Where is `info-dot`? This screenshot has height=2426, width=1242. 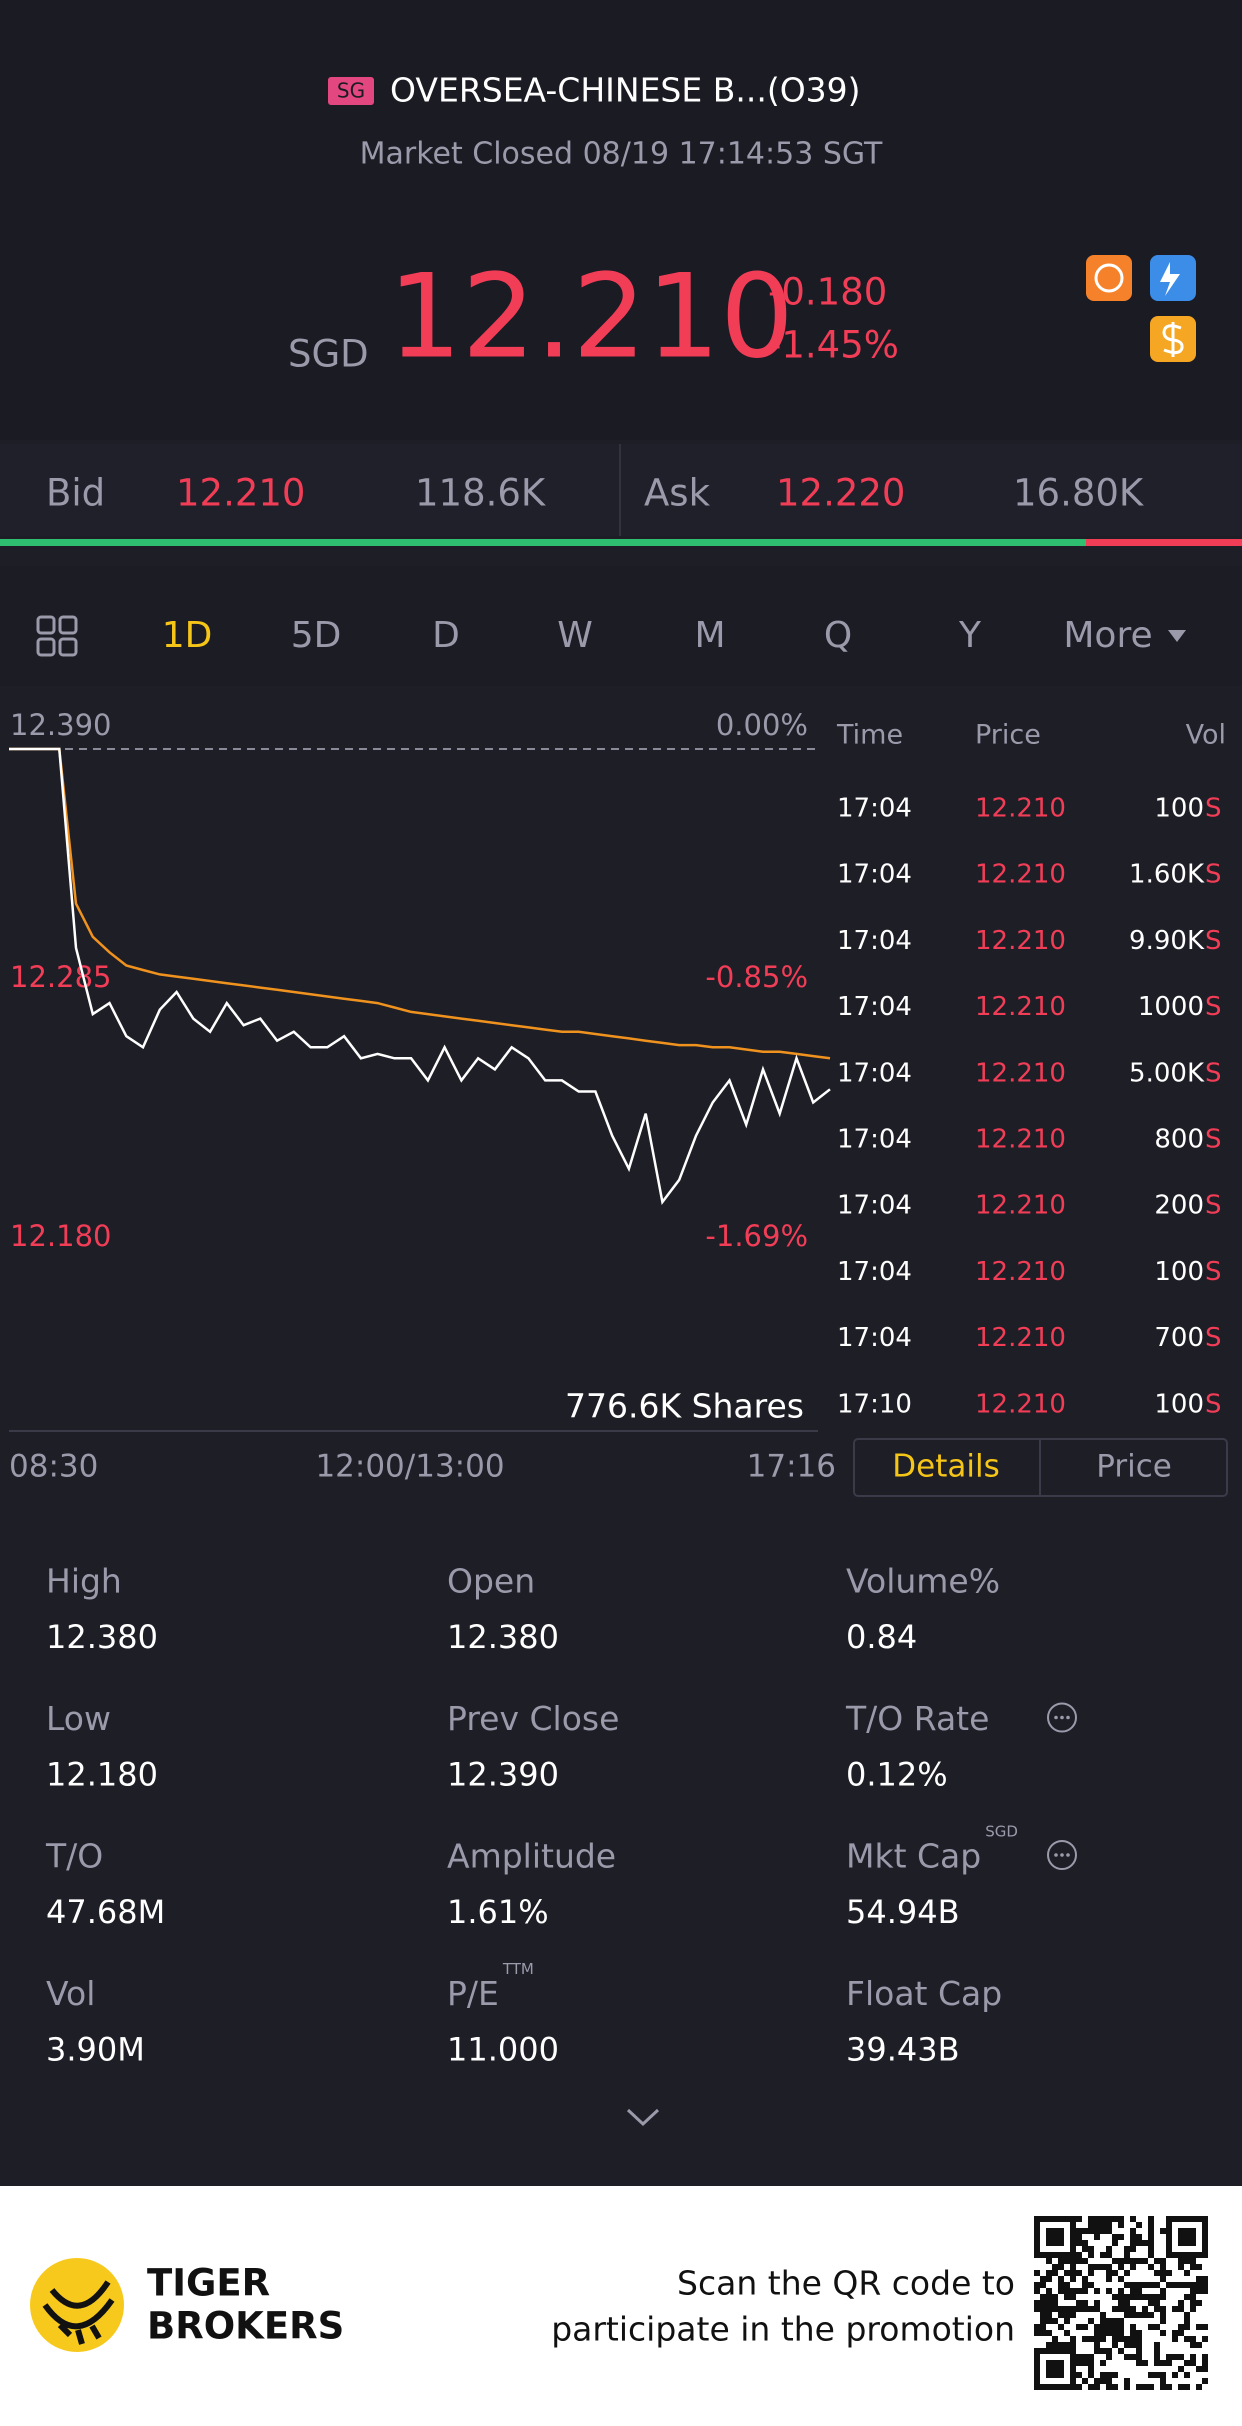 info-dot is located at coordinates (1068, 1855).